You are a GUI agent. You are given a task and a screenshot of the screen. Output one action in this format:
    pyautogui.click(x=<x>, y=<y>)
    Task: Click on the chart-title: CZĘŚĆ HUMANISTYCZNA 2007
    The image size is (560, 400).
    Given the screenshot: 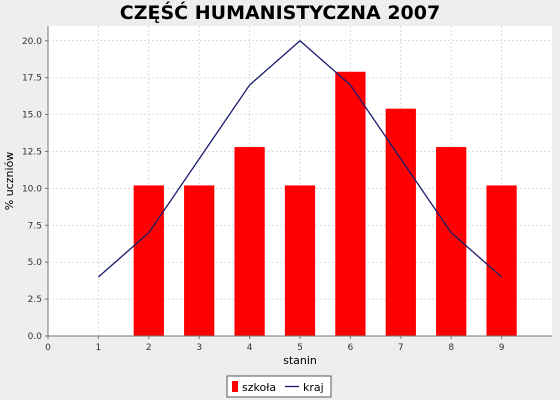 What is the action you would take?
    pyautogui.click(x=280, y=12)
    